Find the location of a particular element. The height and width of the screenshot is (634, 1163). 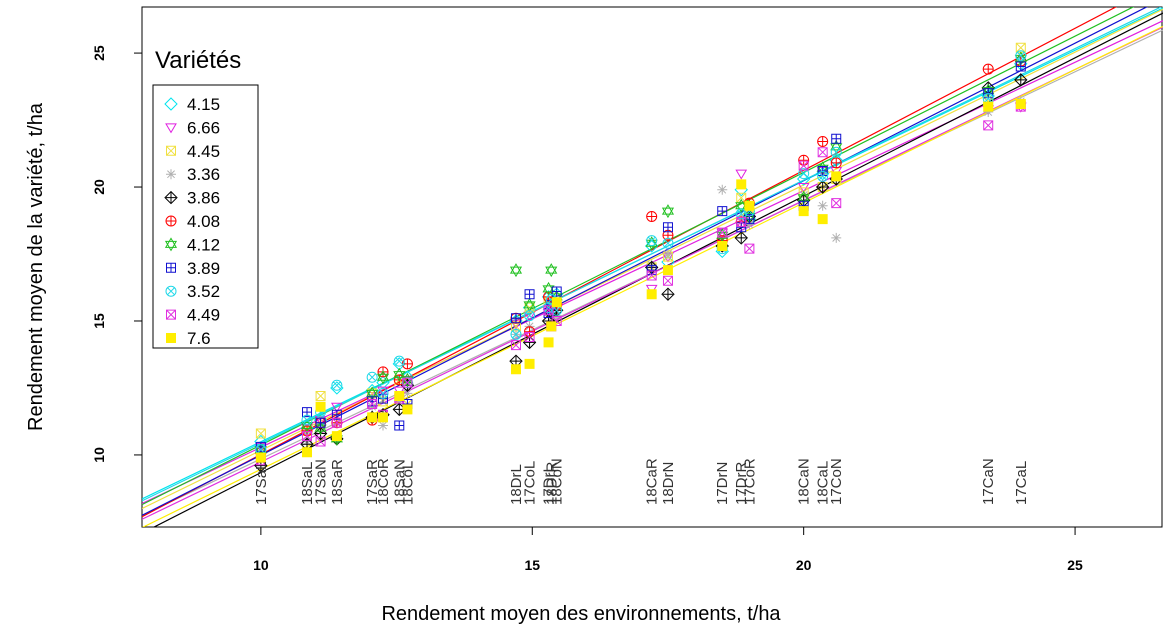

y-tick-label: 10 is located at coordinates (99, 455).